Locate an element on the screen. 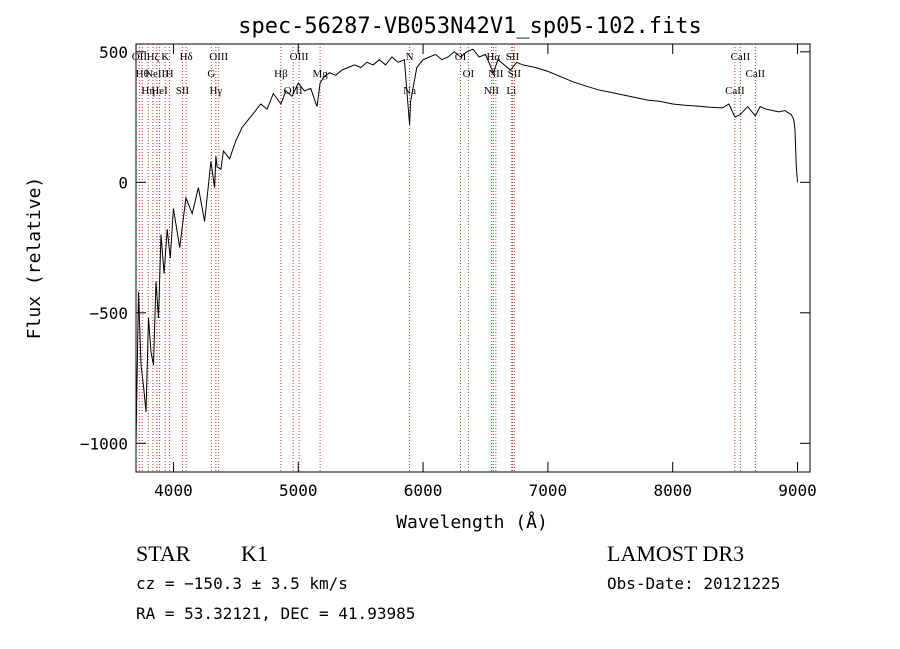  spectral-line-label: Hγ is located at coordinates (215, 91).